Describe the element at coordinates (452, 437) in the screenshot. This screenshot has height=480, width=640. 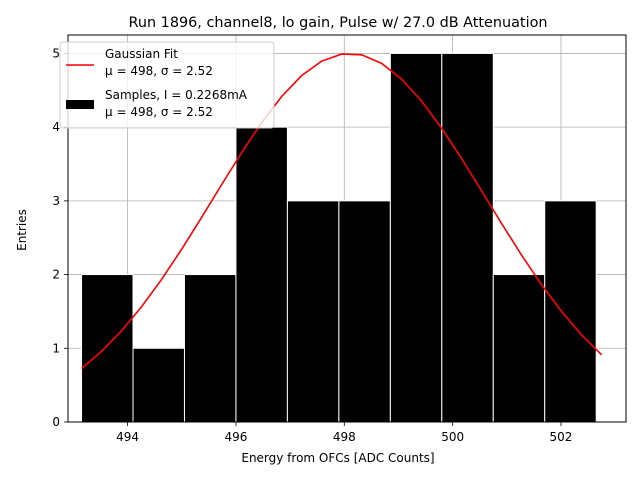
I see `x-tick-label: 500` at that location.